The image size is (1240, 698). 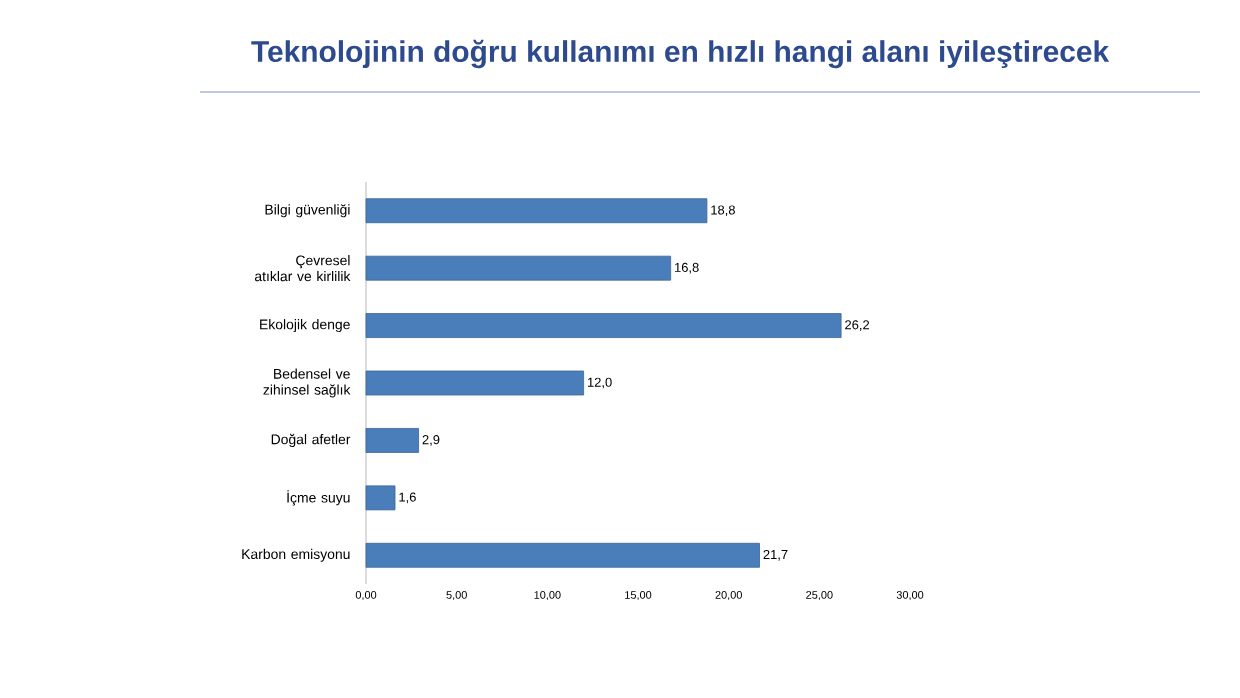 What do you see at coordinates (680, 54) in the screenshot?
I see `chart-title: Teknolojinin doğru kullanımı en hızlı hangi alanı iyileştirecek` at bounding box center [680, 54].